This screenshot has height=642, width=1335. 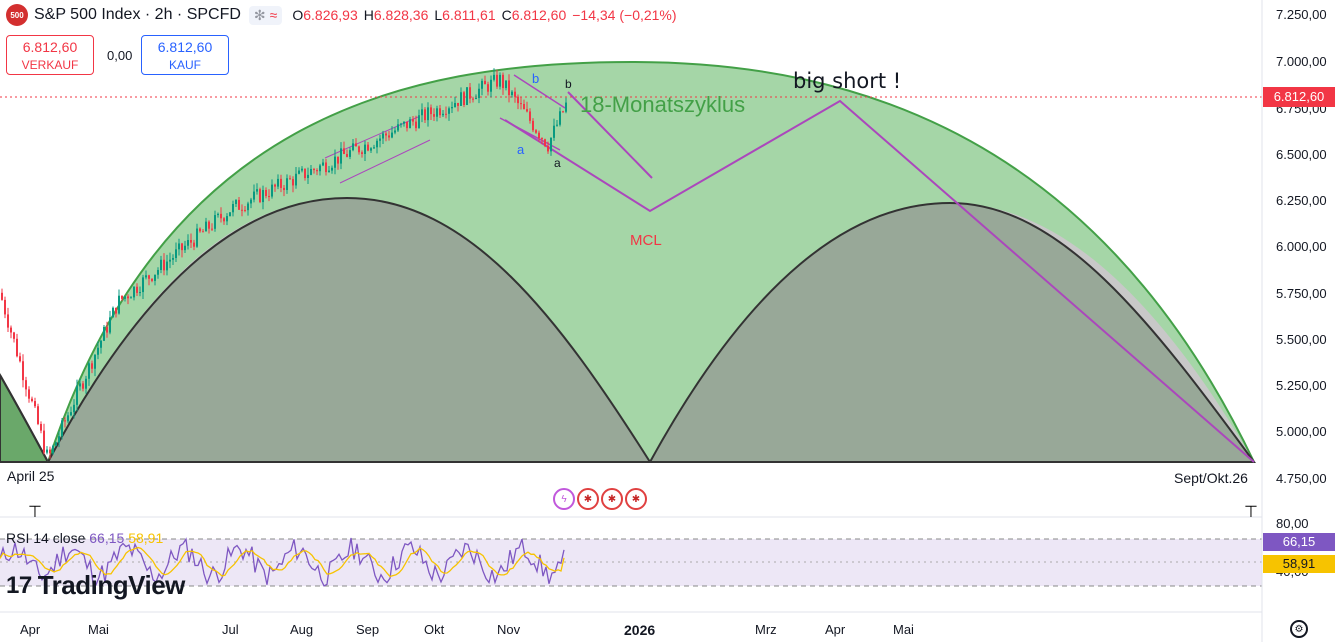 What do you see at coordinates (663, 104) in the screenshot?
I see `cycle-label: 18-Monatszyklus` at bounding box center [663, 104].